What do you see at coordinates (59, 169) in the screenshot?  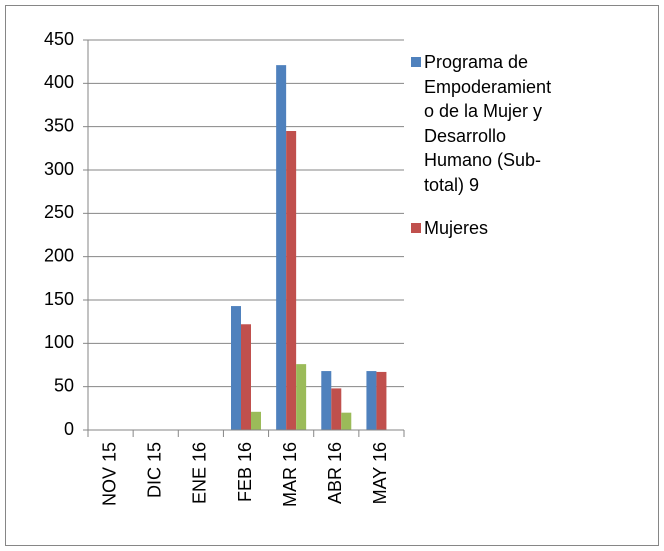 I see `y-tick-label: 300` at bounding box center [59, 169].